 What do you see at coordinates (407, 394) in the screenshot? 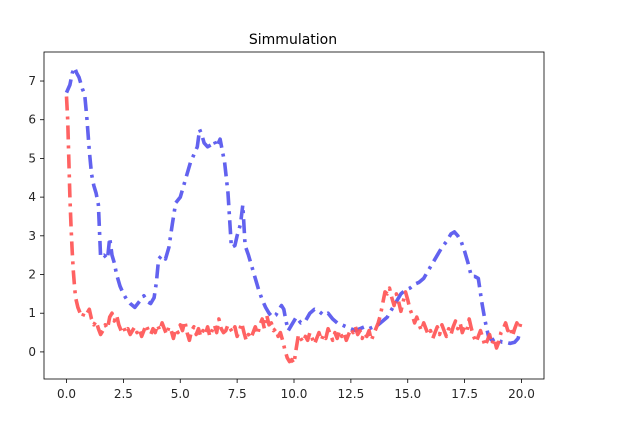
I see `x-tick-label: 15.0` at bounding box center [407, 394].